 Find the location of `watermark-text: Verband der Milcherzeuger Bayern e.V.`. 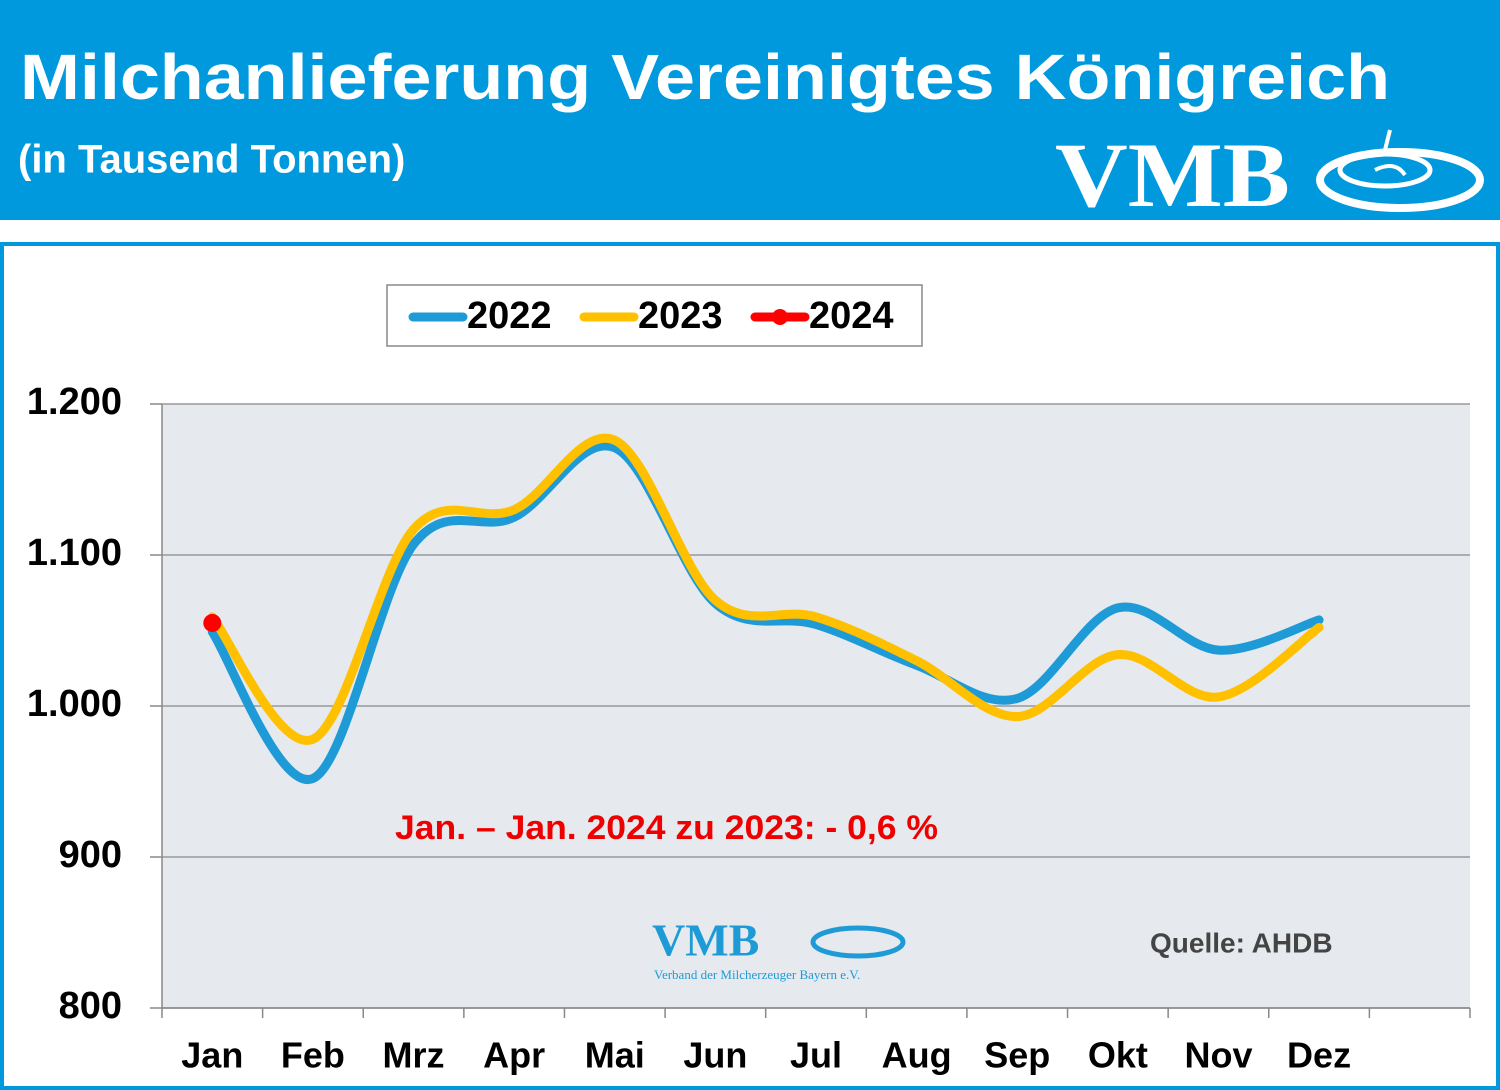

watermark-text: Verband der Milcherzeuger Bayern e.V. is located at coordinates (757, 974).